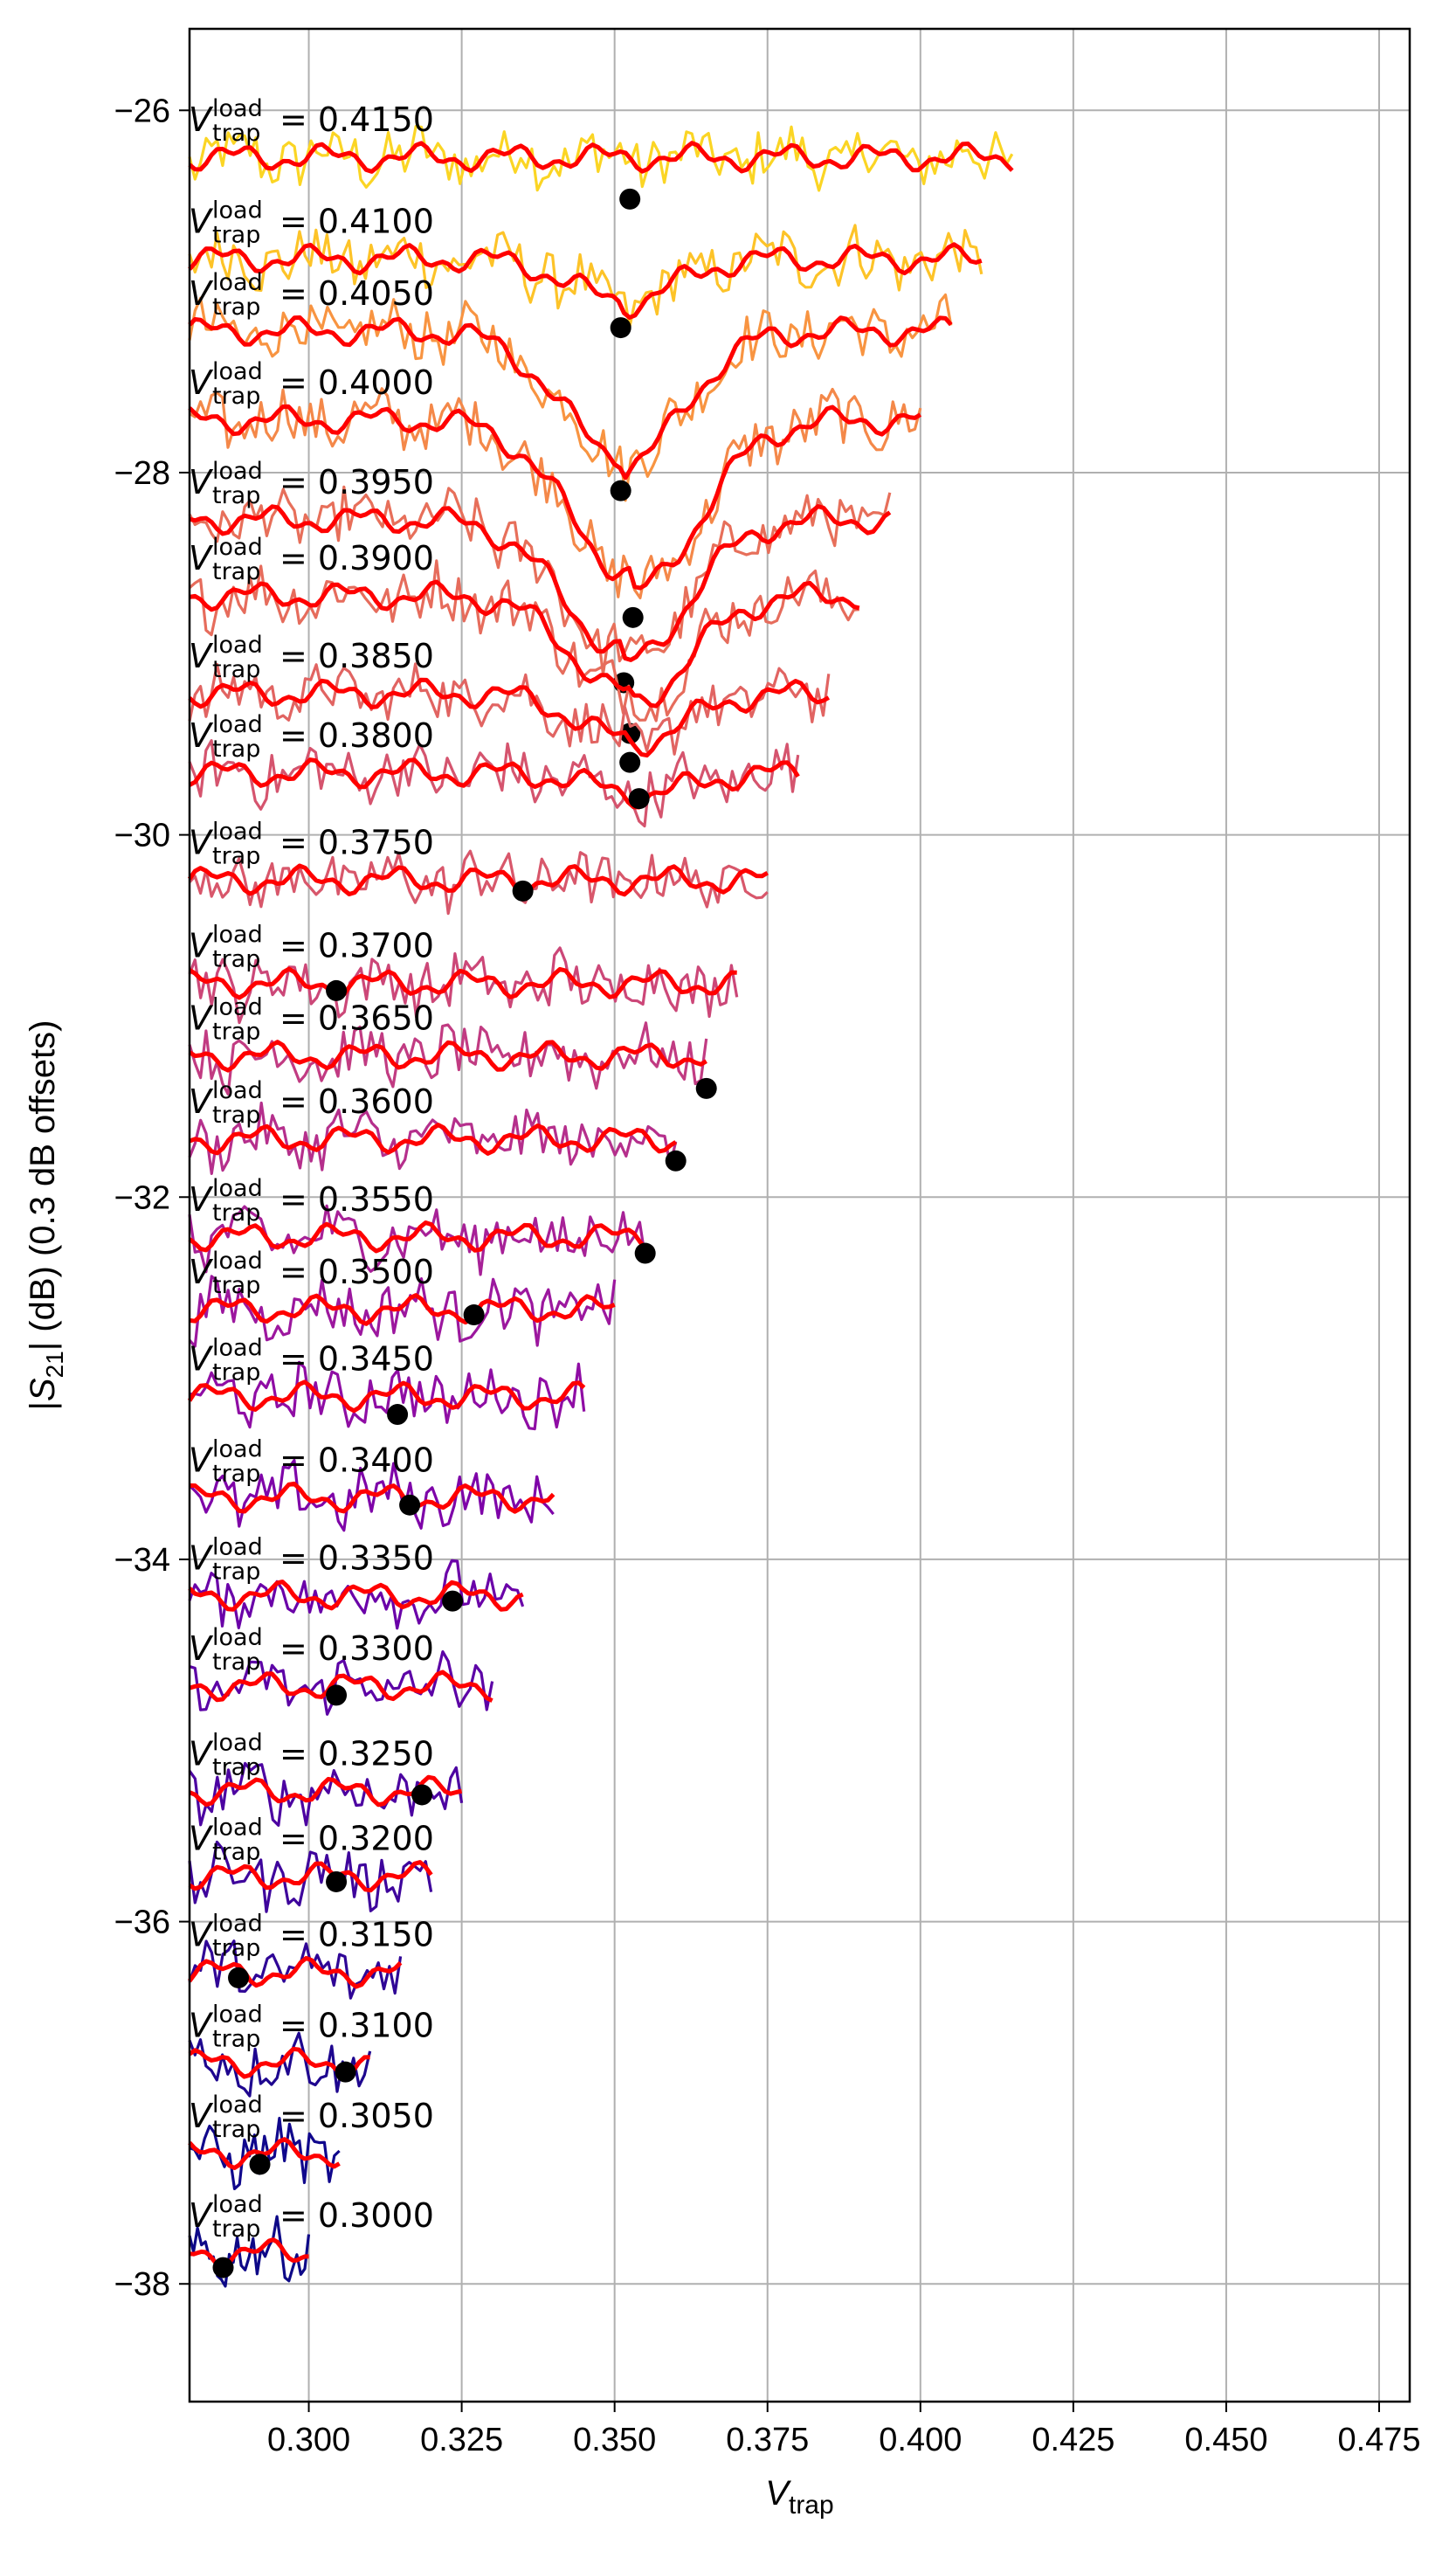 This screenshot has height=2558, width=1456. Describe the element at coordinates (356, 1753) in the screenshot. I see `series-label-value: = 0.3250` at that location.